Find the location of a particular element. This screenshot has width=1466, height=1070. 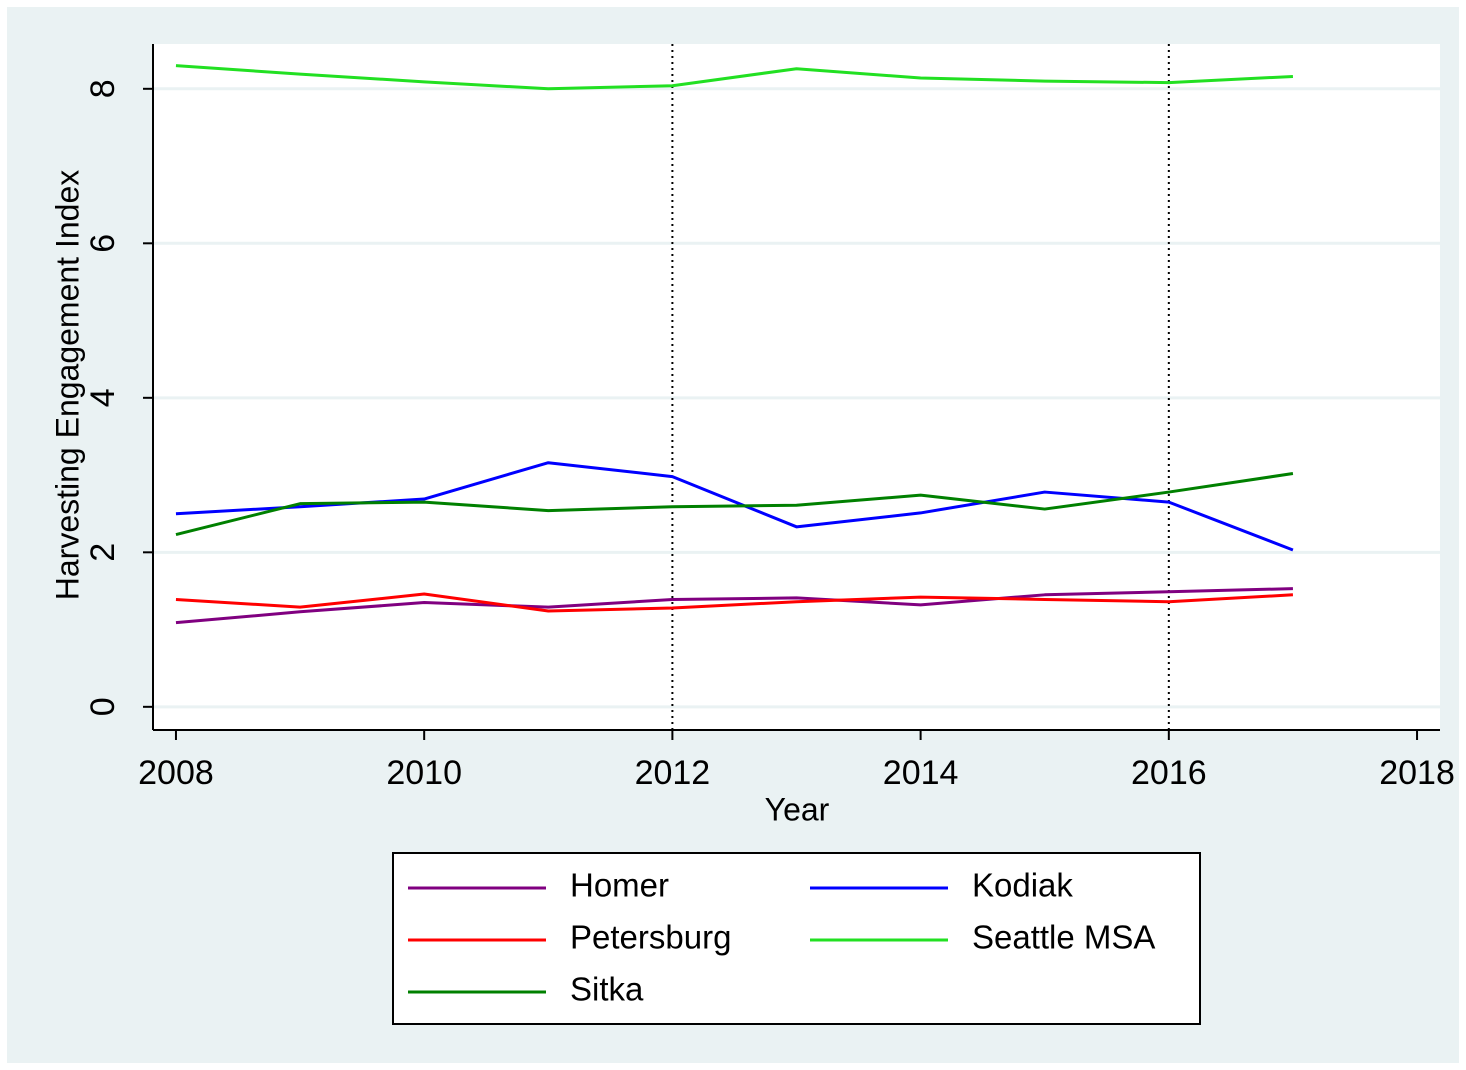

x-tick-label: 2014 is located at coordinates (921, 773).